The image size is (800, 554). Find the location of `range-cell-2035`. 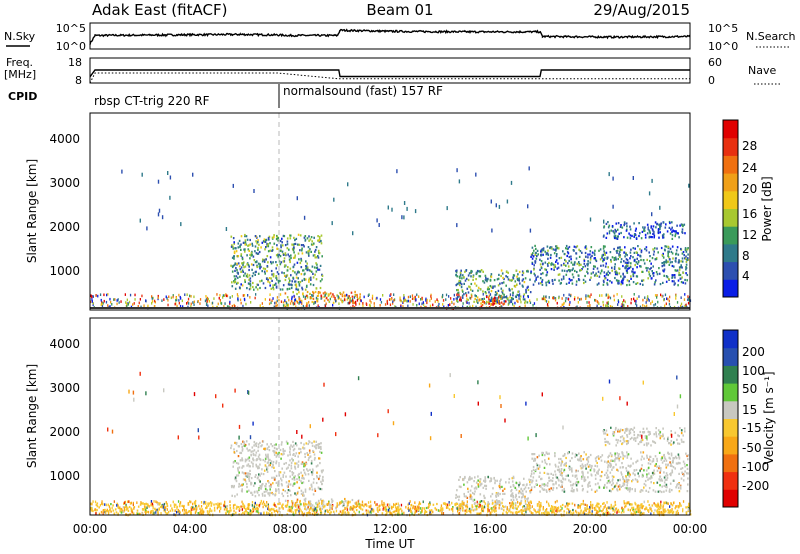

range-cell-2035 is located at coordinates (183, 306).